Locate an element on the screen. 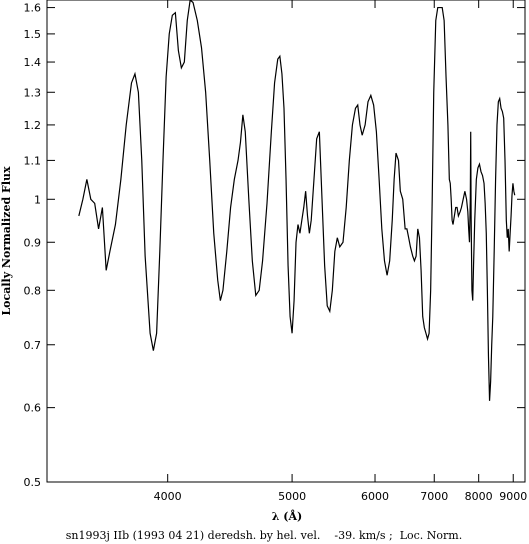 This screenshot has width=529, height=544. x-tick-label: 9000 is located at coordinates (513, 496).